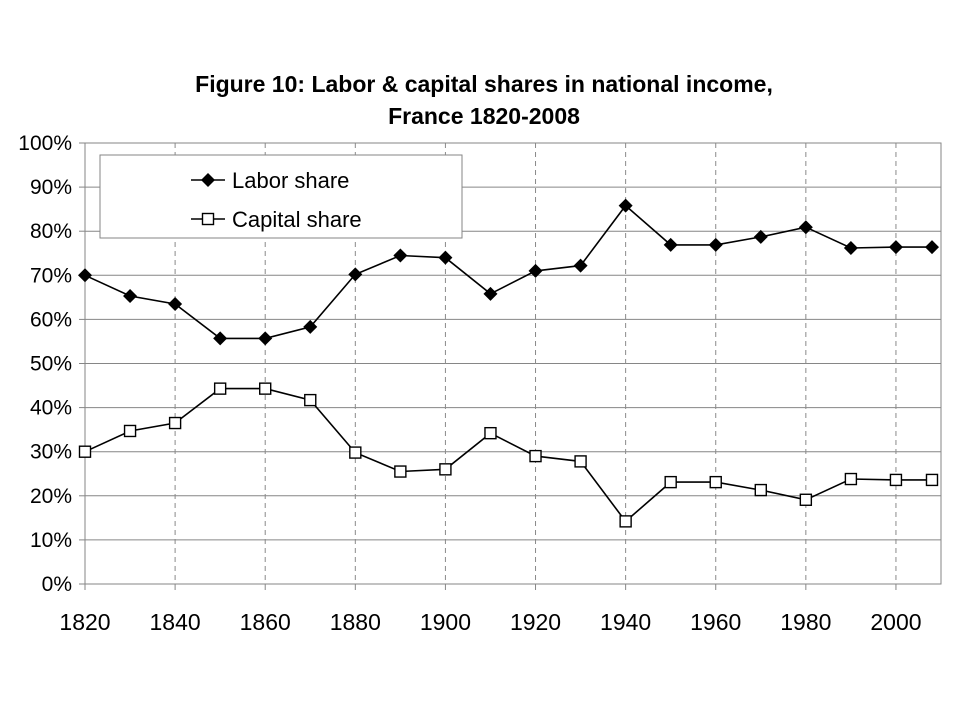  Describe the element at coordinates (484, 116) in the screenshot. I see `chart-subtitle: France 1820-2008` at that location.